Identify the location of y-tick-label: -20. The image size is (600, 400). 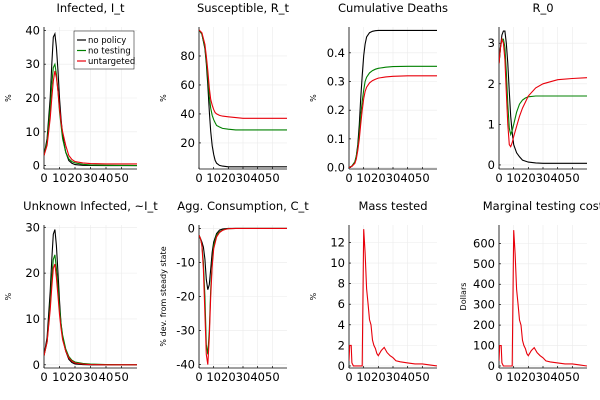
(185, 297).